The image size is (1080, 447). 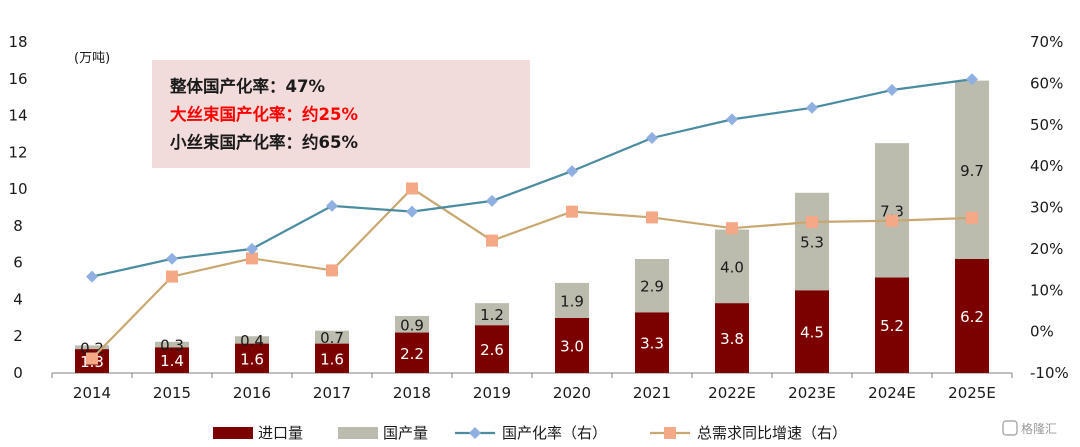 I want to click on annotation-line-overall: 整体国产化率：47%, so click(x=247, y=86).